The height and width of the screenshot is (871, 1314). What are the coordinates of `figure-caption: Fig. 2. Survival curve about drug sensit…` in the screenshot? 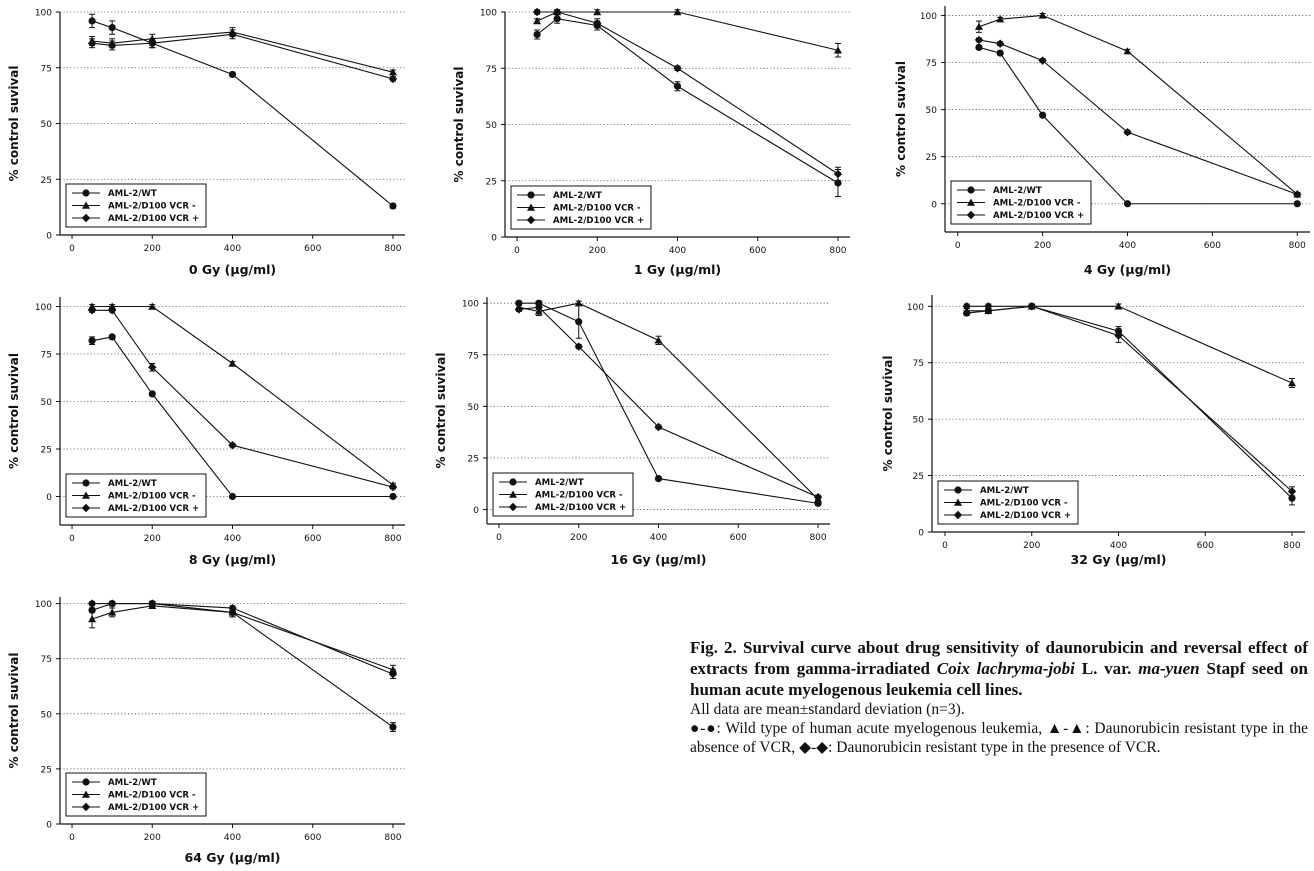 It's located at (999, 697).